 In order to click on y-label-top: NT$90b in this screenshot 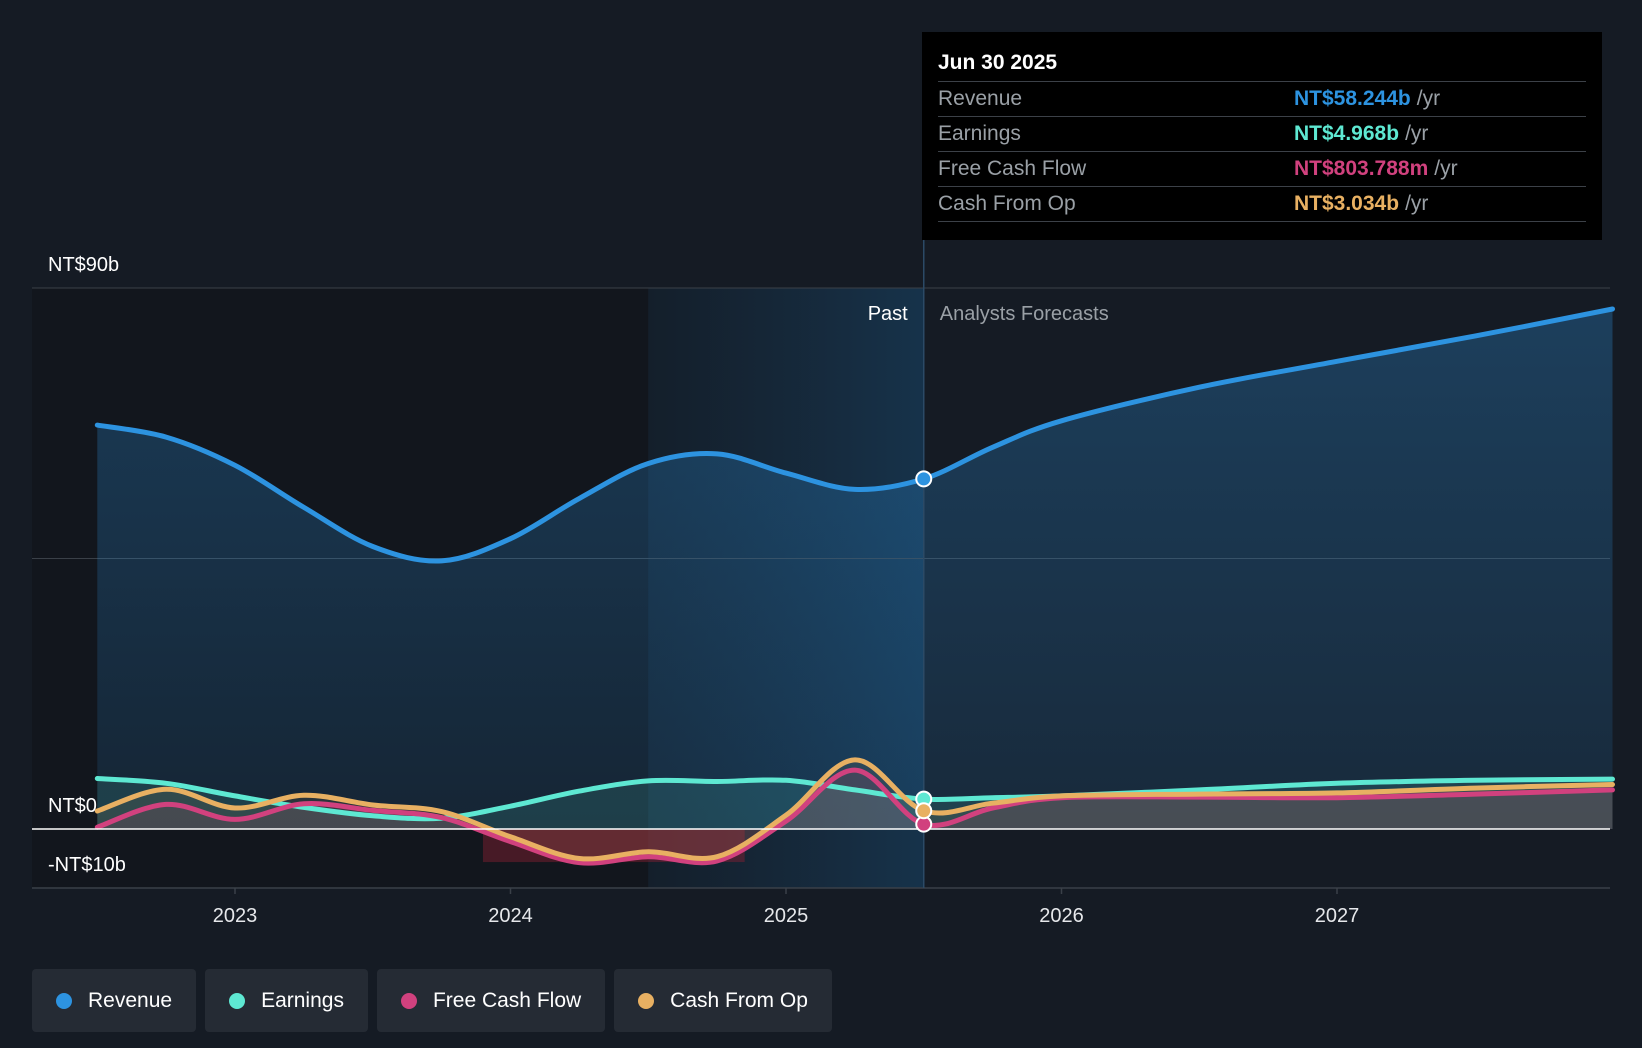, I will do `click(83, 265)`.